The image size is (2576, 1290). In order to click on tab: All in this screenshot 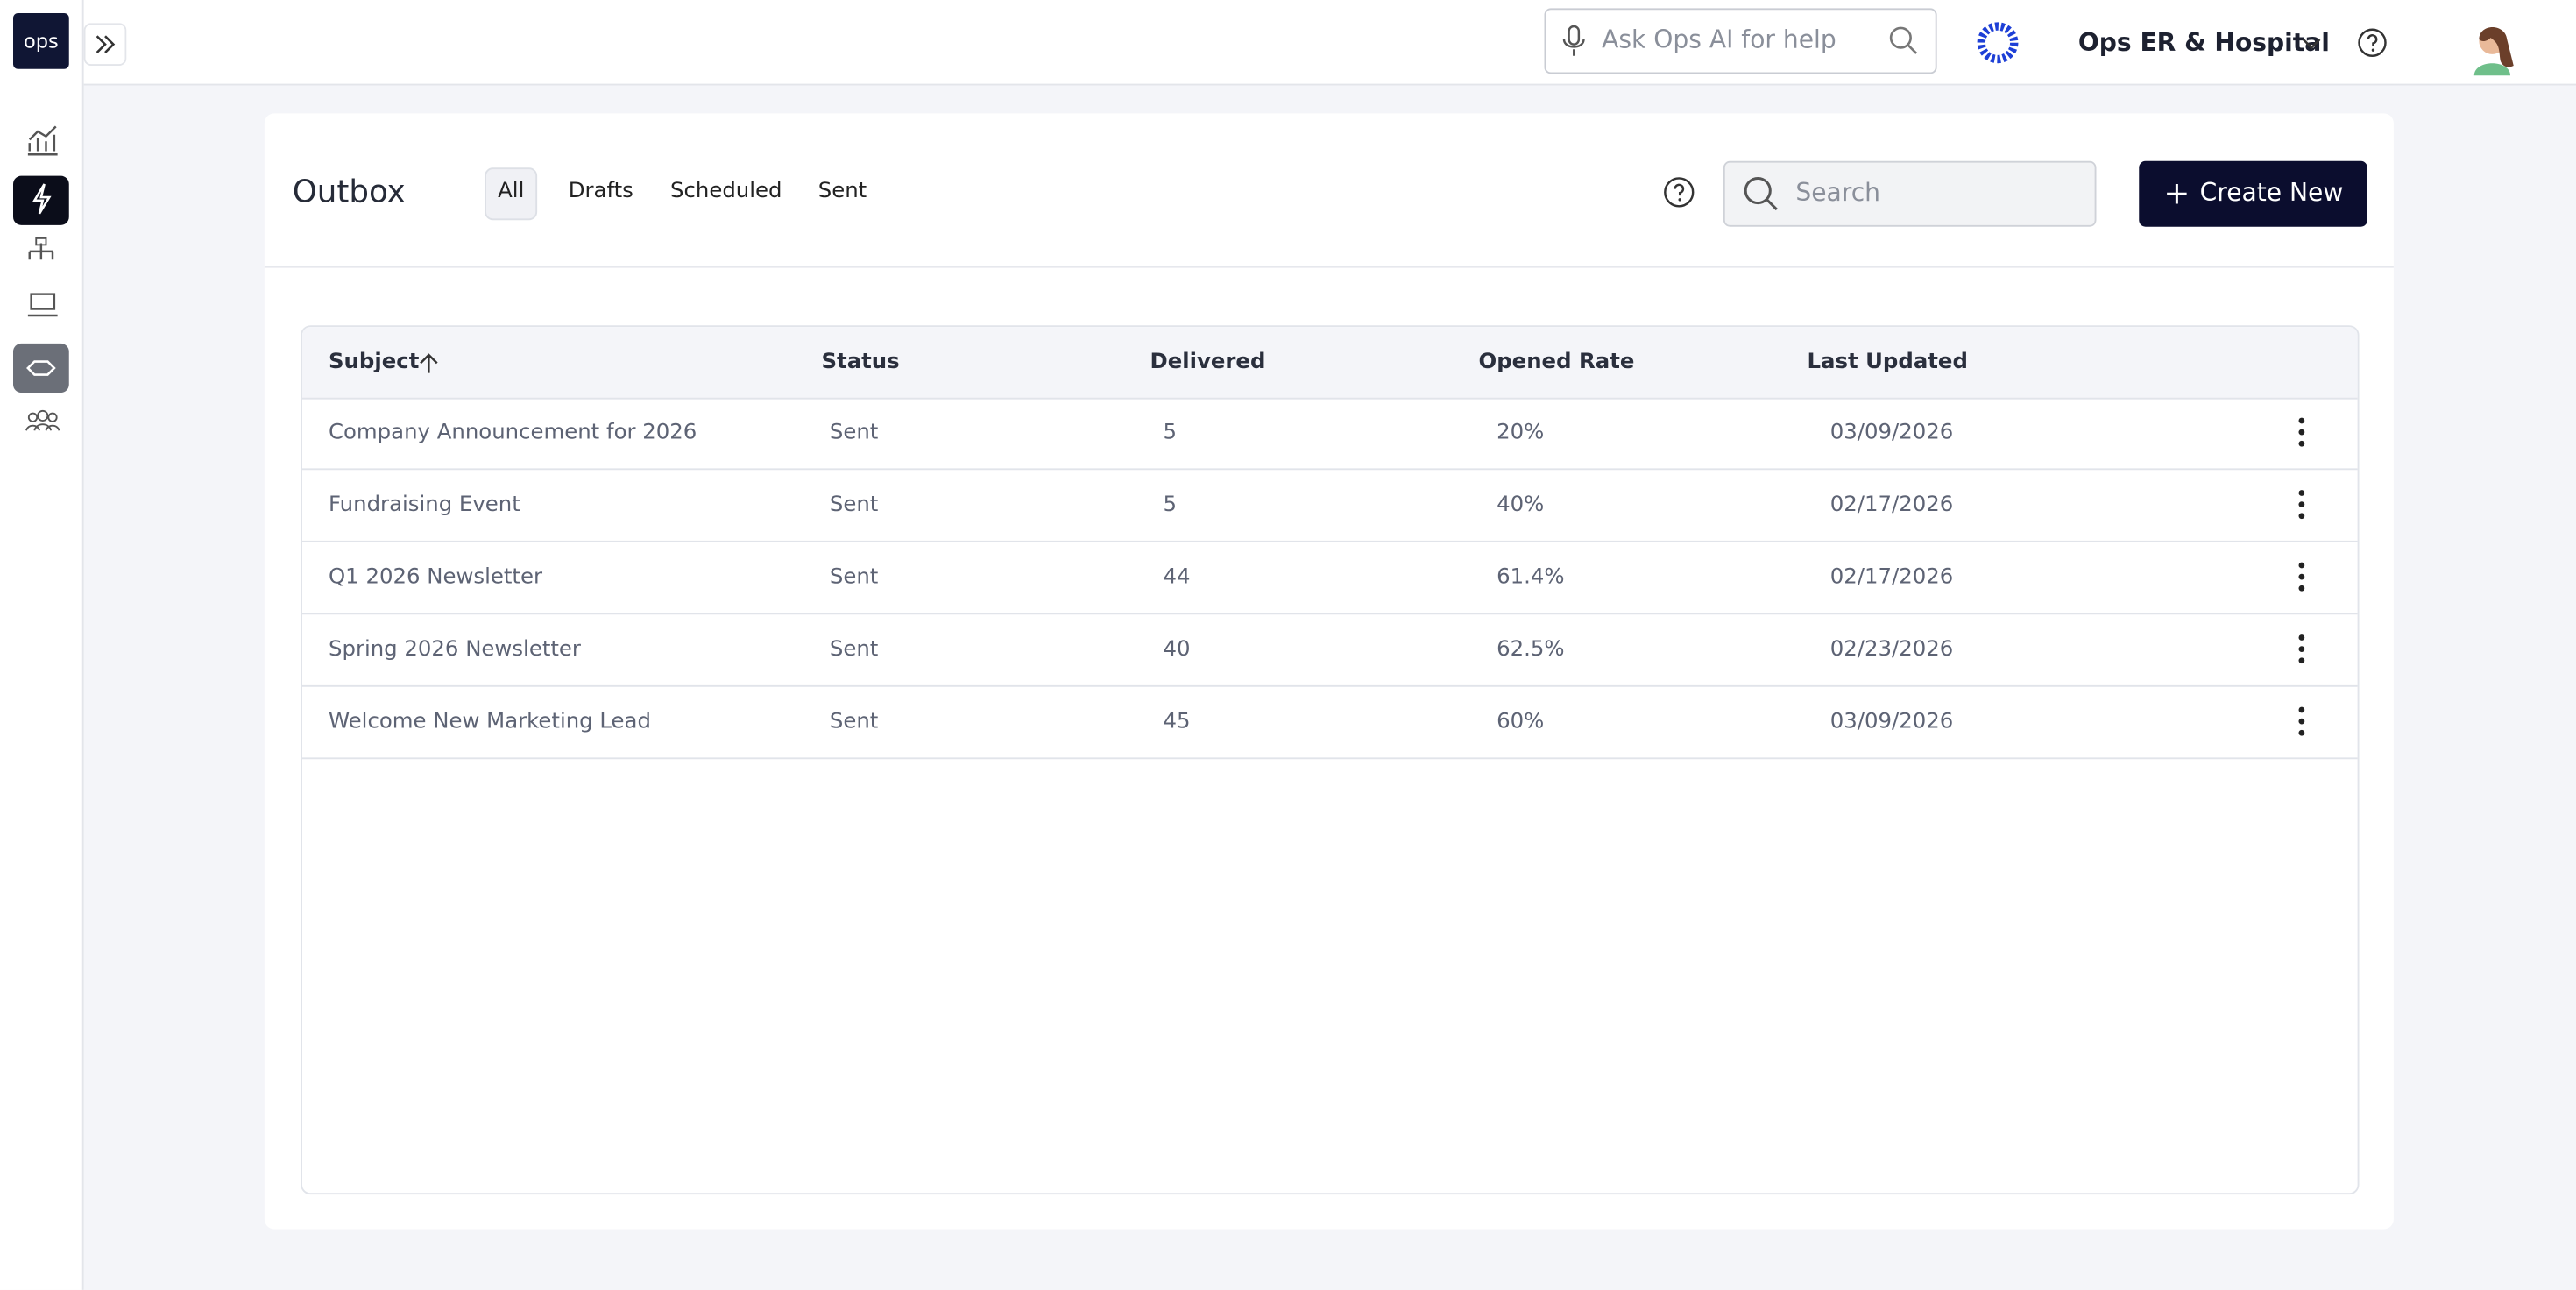, I will do `click(511, 194)`.